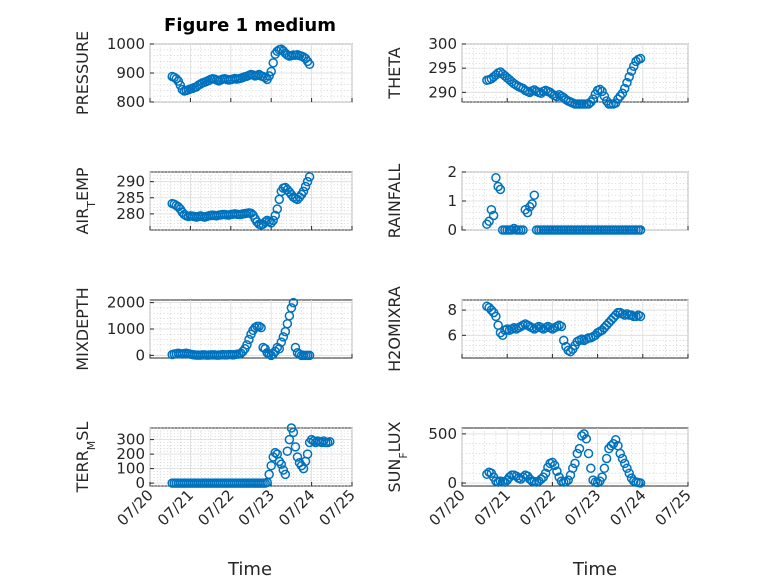 This screenshot has height=583, width=778. Describe the element at coordinates (394, 201) in the screenshot. I see `y-axis-label: RAINFALL` at that location.